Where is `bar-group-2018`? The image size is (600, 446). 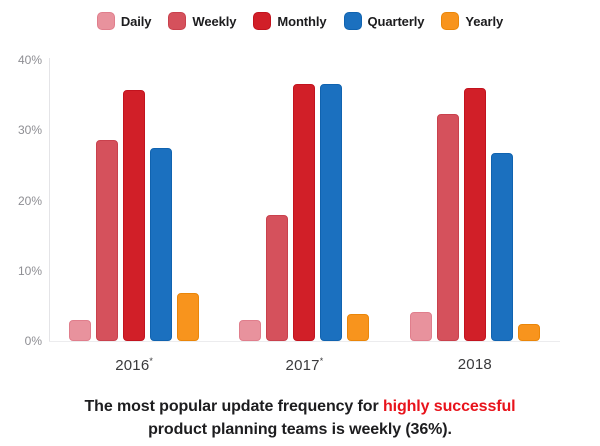
bar-group-2018 is located at coordinates (474, 200).